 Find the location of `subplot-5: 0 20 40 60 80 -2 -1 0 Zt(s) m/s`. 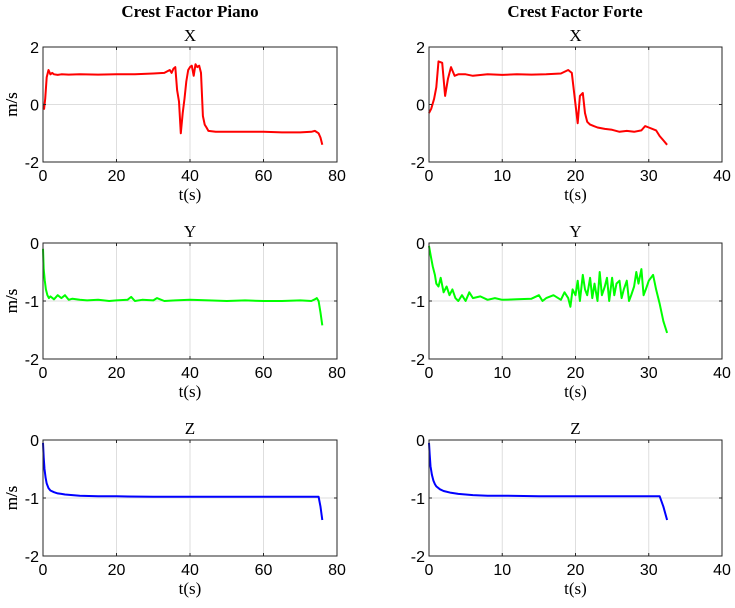

subplot-5: 0 20 40 60 80 -2 -1 0 Zt(s) m/s is located at coordinates (174, 508).